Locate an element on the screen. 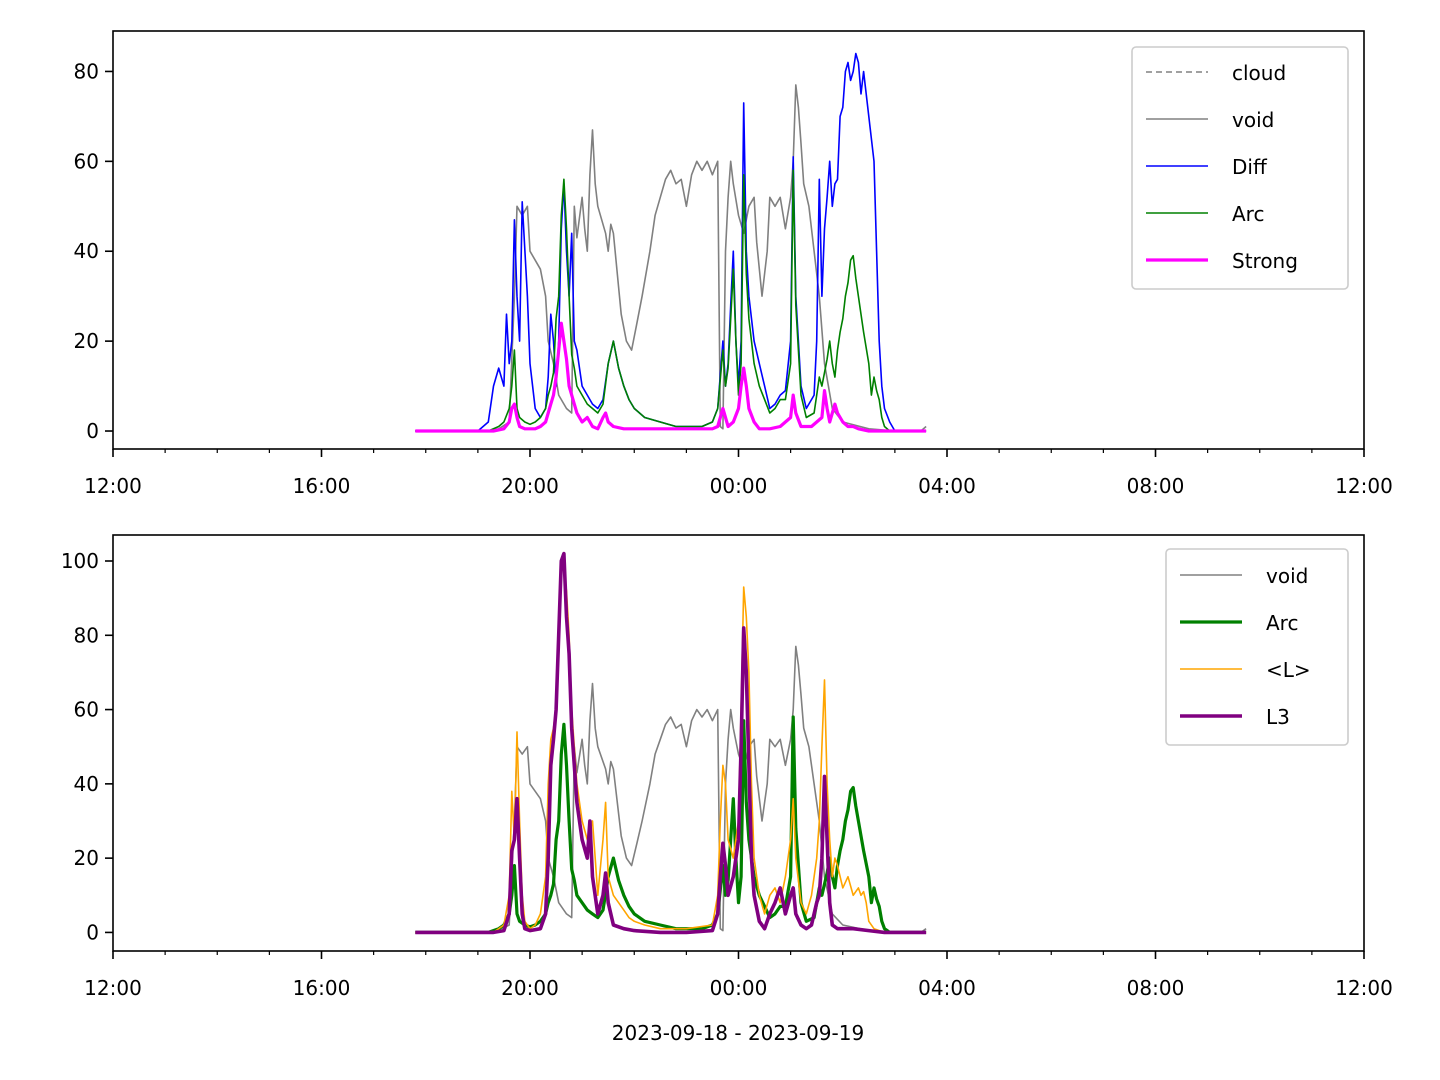 This screenshot has width=1440, height=1080. series-line-strong is located at coordinates (671, 377).